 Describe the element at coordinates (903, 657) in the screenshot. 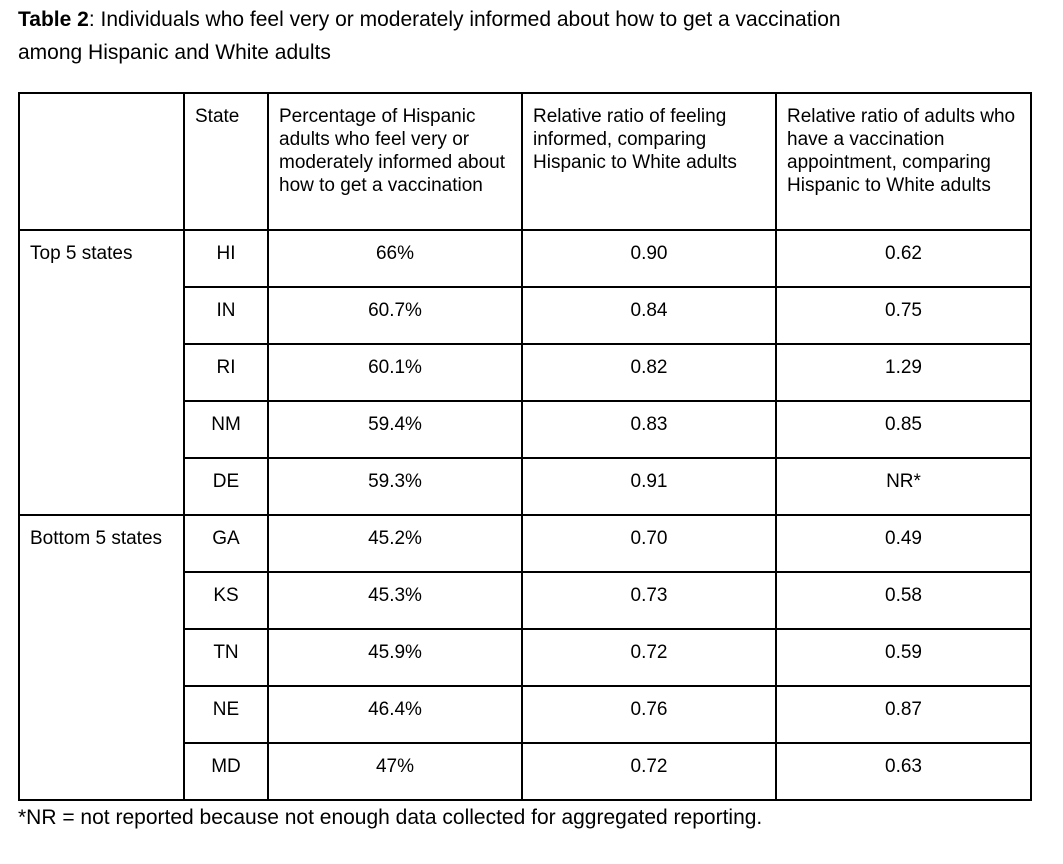

I see `ratio-appointment-cell: 0.59` at that location.